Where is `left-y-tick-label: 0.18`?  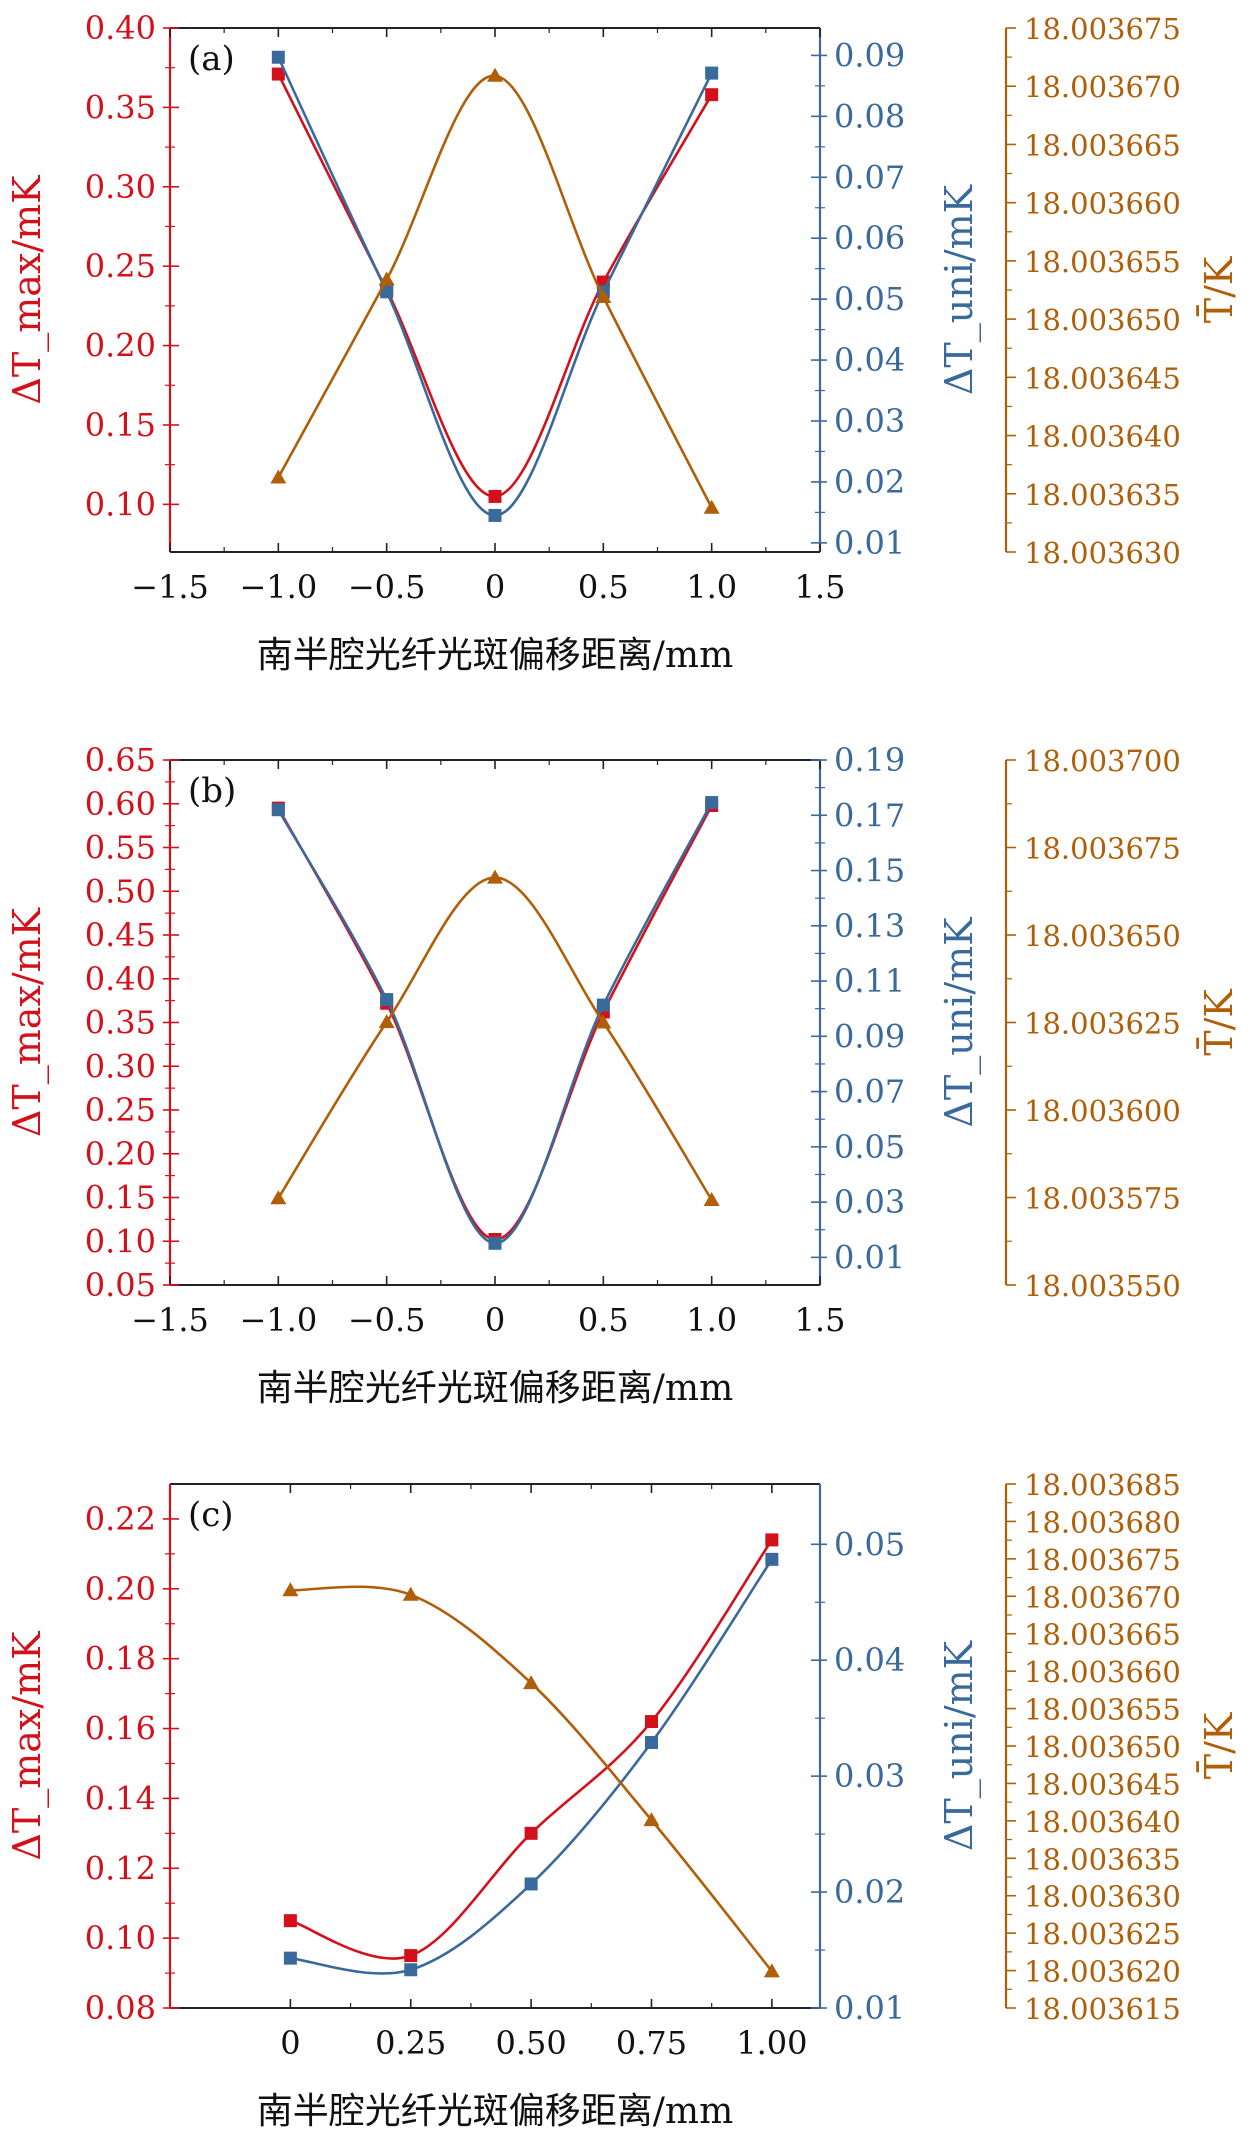
left-y-tick-label: 0.18 is located at coordinates (120, 1659).